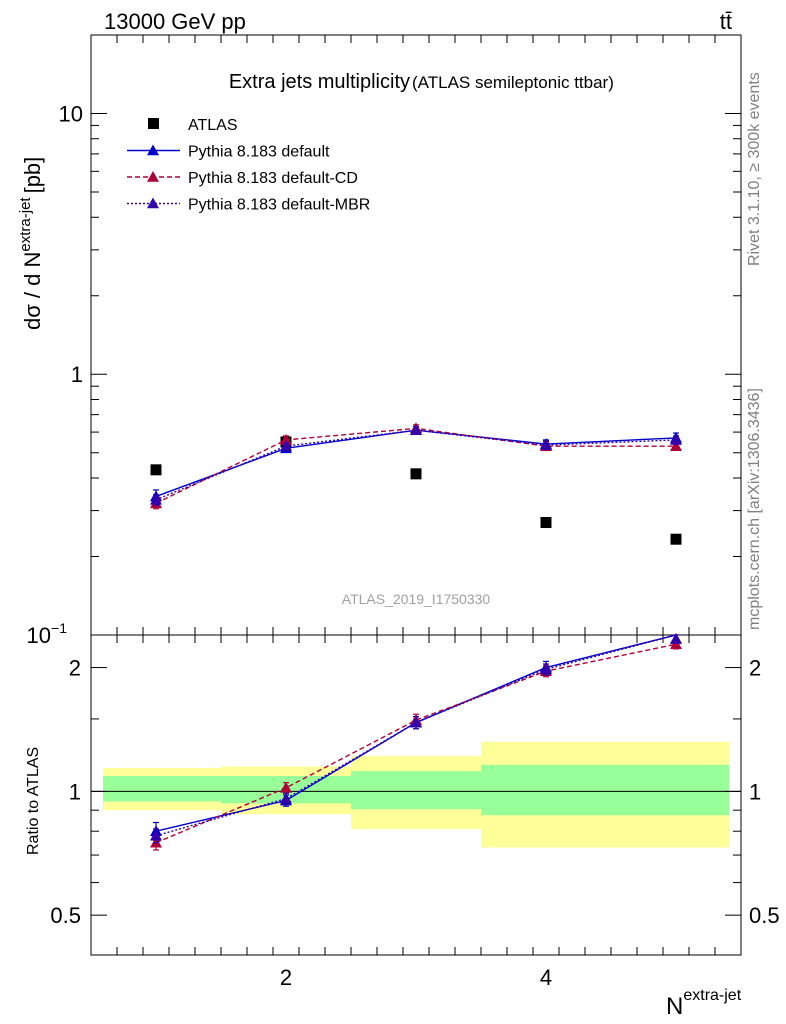 The height and width of the screenshot is (1024, 786). What do you see at coordinates (75, 791) in the screenshot?
I see `ratio-y-tick-label: 1` at bounding box center [75, 791].